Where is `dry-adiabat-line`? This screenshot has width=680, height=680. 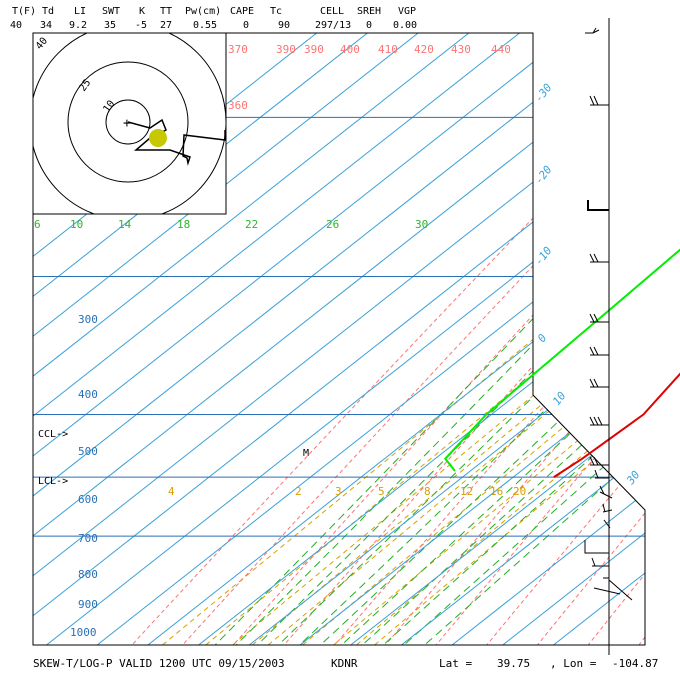
dry-adiabat-line is located at coordinates (596, 339).